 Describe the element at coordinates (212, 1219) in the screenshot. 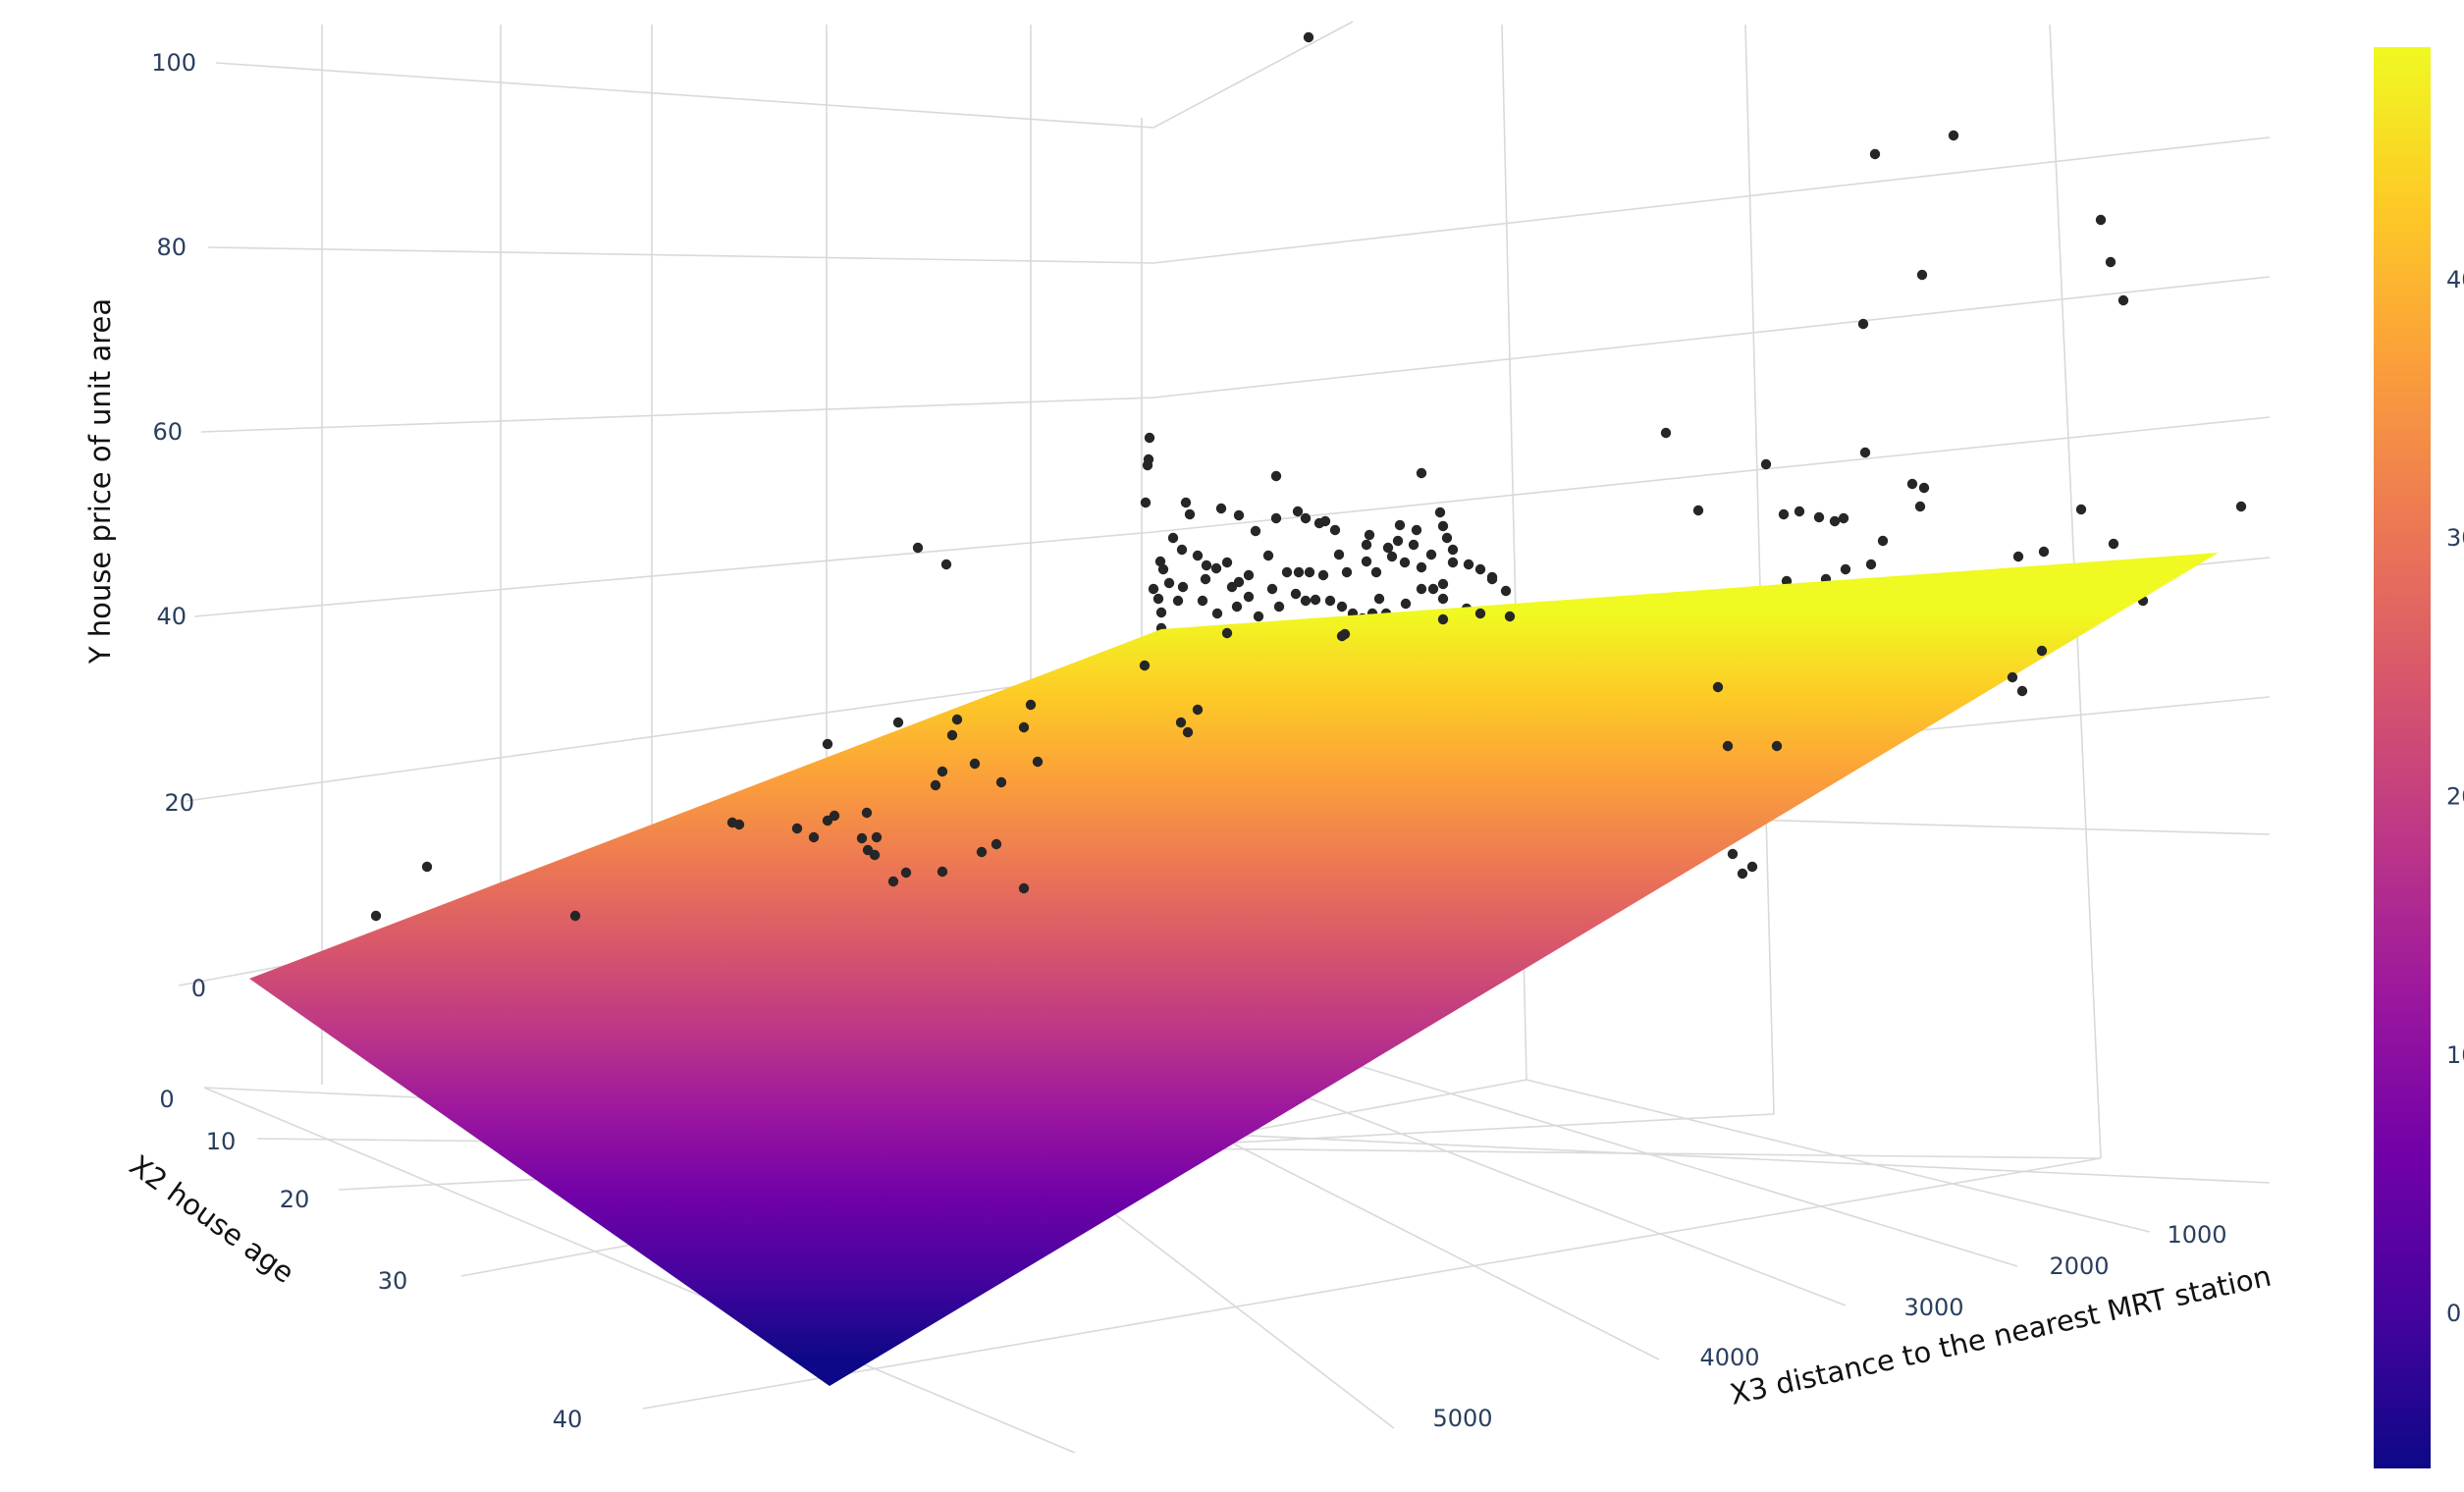

I see `x2-axis-title: X2 house age` at that location.